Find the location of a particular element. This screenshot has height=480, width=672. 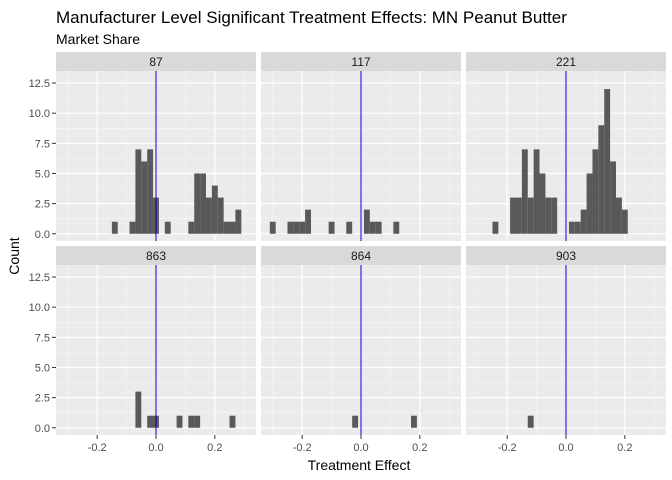

facet-panel-221: 221 is located at coordinates (566, 146).